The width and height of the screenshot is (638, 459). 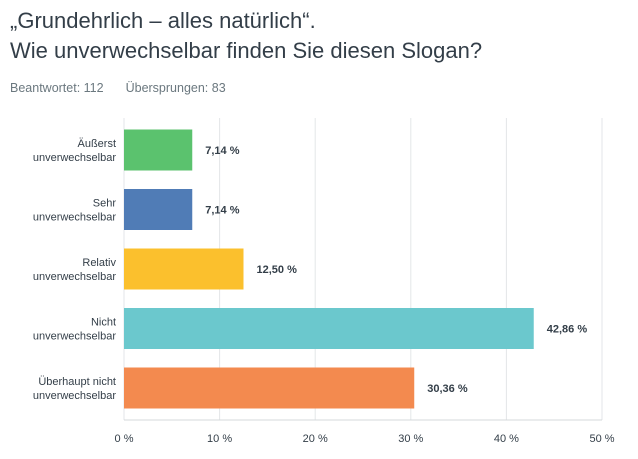 What do you see at coordinates (124, 439) in the screenshot?
I see `x-tick-label: 0 %` at bounding box center [124, 439].